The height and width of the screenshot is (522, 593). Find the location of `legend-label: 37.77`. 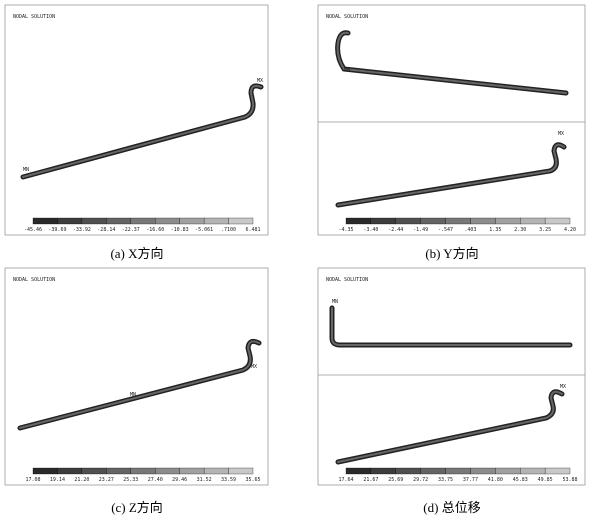

legend-label: 37.77 is located at coordinates (470, 480).